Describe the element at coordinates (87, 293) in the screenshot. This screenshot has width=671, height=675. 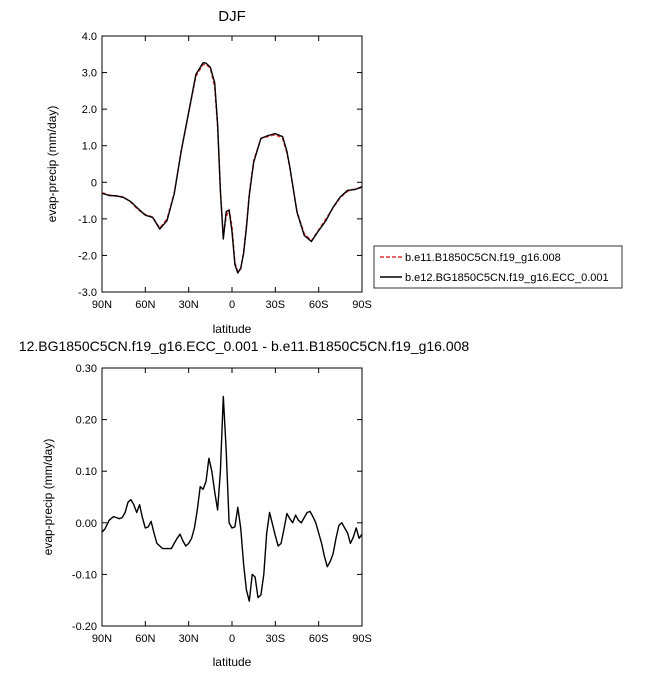
I see `y-tick-label: -3.0` at that location.